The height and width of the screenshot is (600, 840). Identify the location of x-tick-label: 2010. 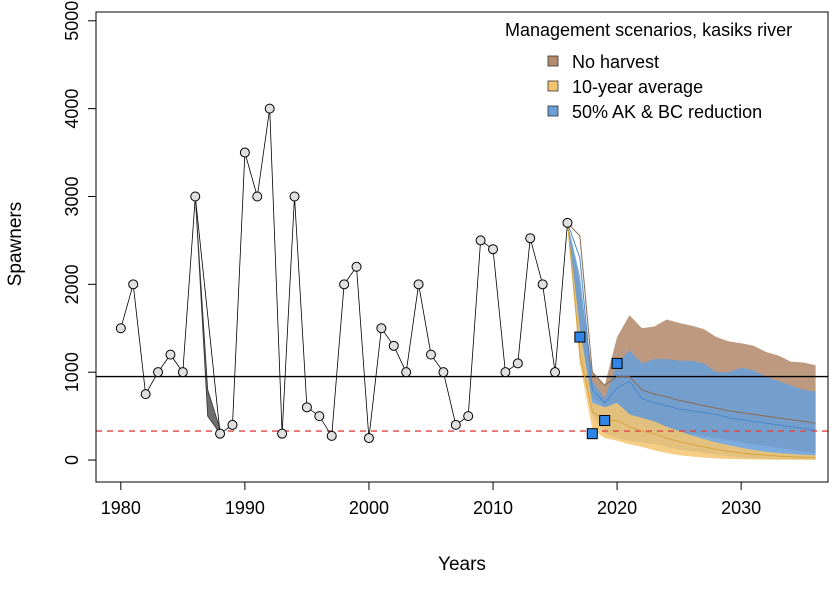
(493, 508).